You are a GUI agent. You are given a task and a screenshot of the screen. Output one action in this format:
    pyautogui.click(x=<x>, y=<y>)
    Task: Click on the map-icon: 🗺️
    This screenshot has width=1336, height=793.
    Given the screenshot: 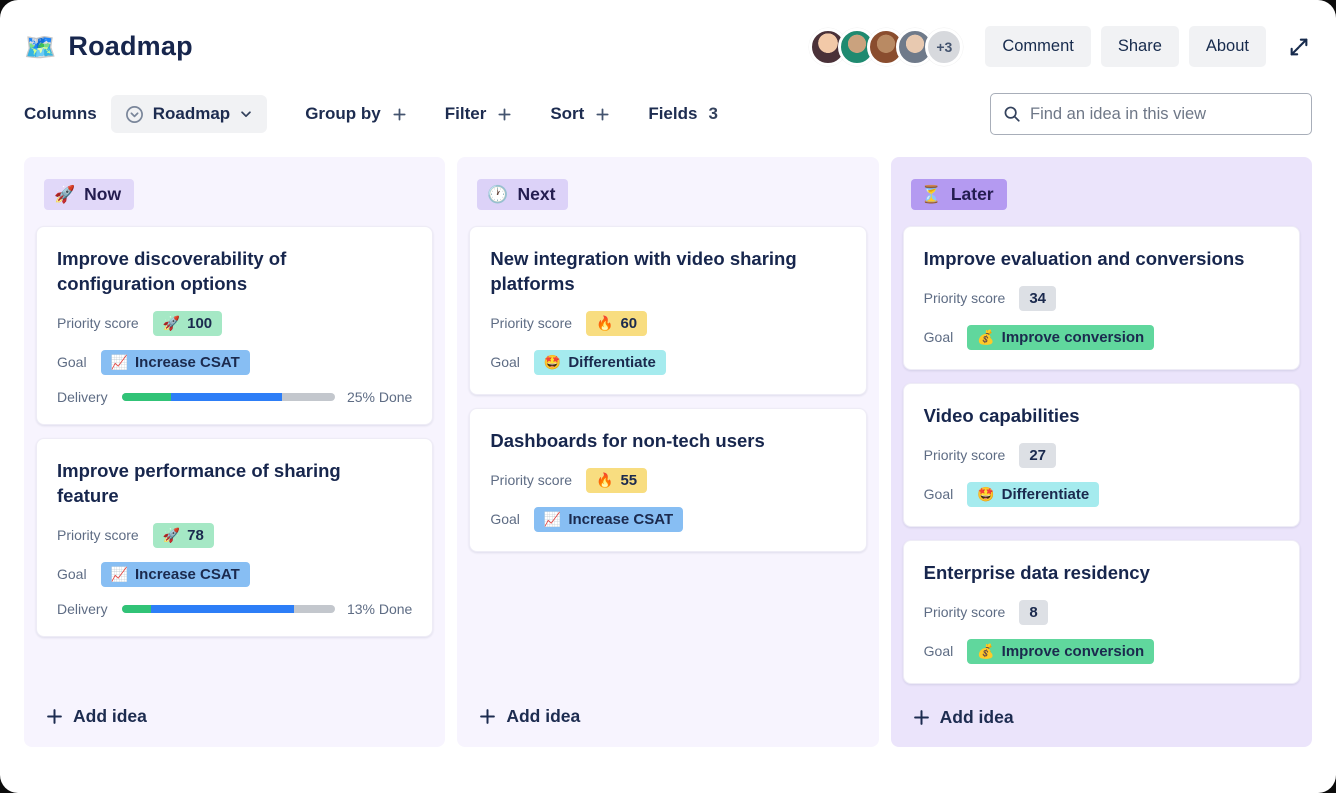 What is the action you would take?
    pyautogui.click(x=40, y=46)
    